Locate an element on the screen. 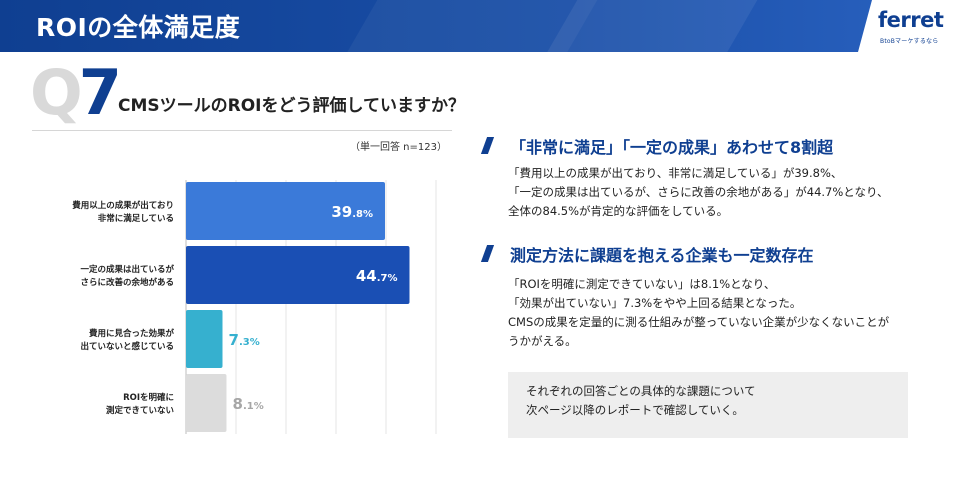  category-label: 測定できていない is located at coordinates (140, 410).